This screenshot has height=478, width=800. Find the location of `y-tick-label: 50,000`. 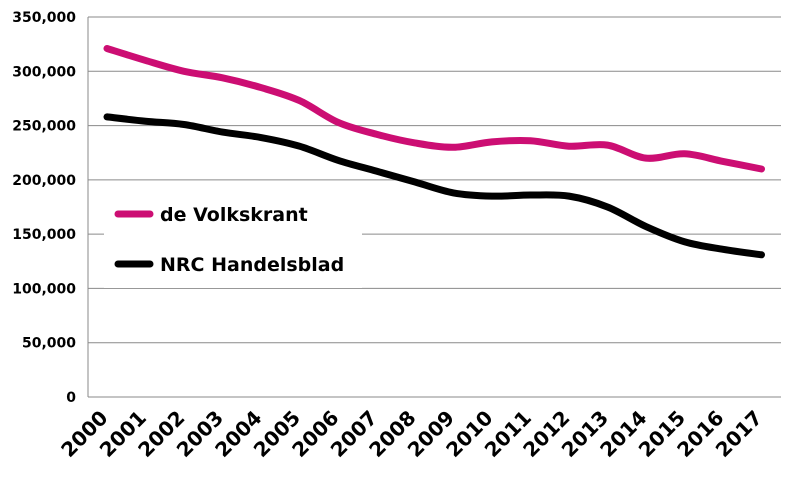

y-tick-label: 50,000 is located at coordinates (49, 344).